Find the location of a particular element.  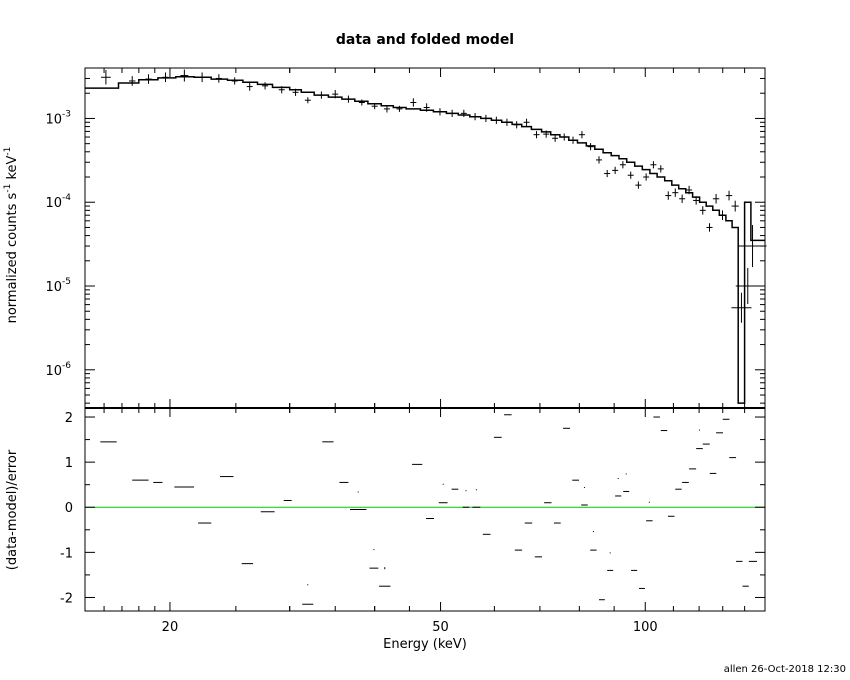

chart-title: data and folded model is located at coordinates (425, 40).